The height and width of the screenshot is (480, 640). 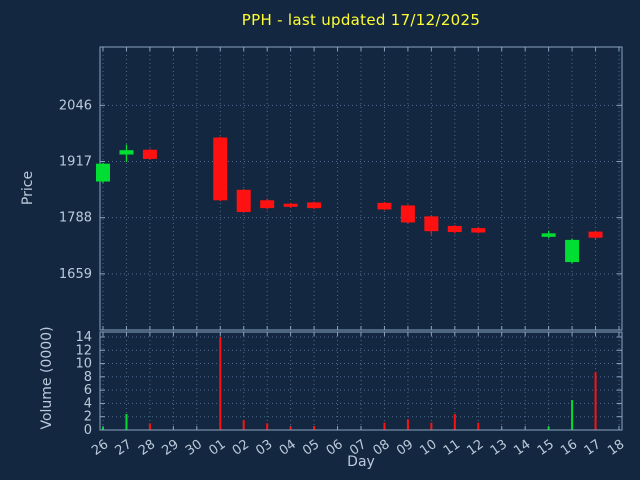 What do you see at coordinates (382, 448) in the screenshot?
I see `day-tick-label: 08` at bounding box center [382, 448].